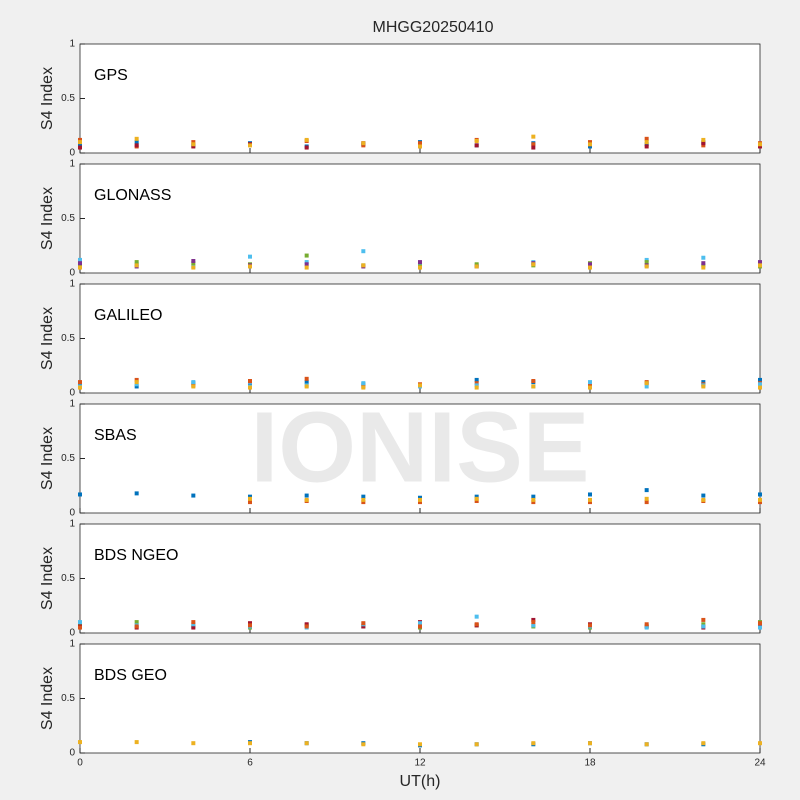 The width and height of the screenshot is (800, 800). I want to click on panel-label: BDS NGEO, so click(136, 555).